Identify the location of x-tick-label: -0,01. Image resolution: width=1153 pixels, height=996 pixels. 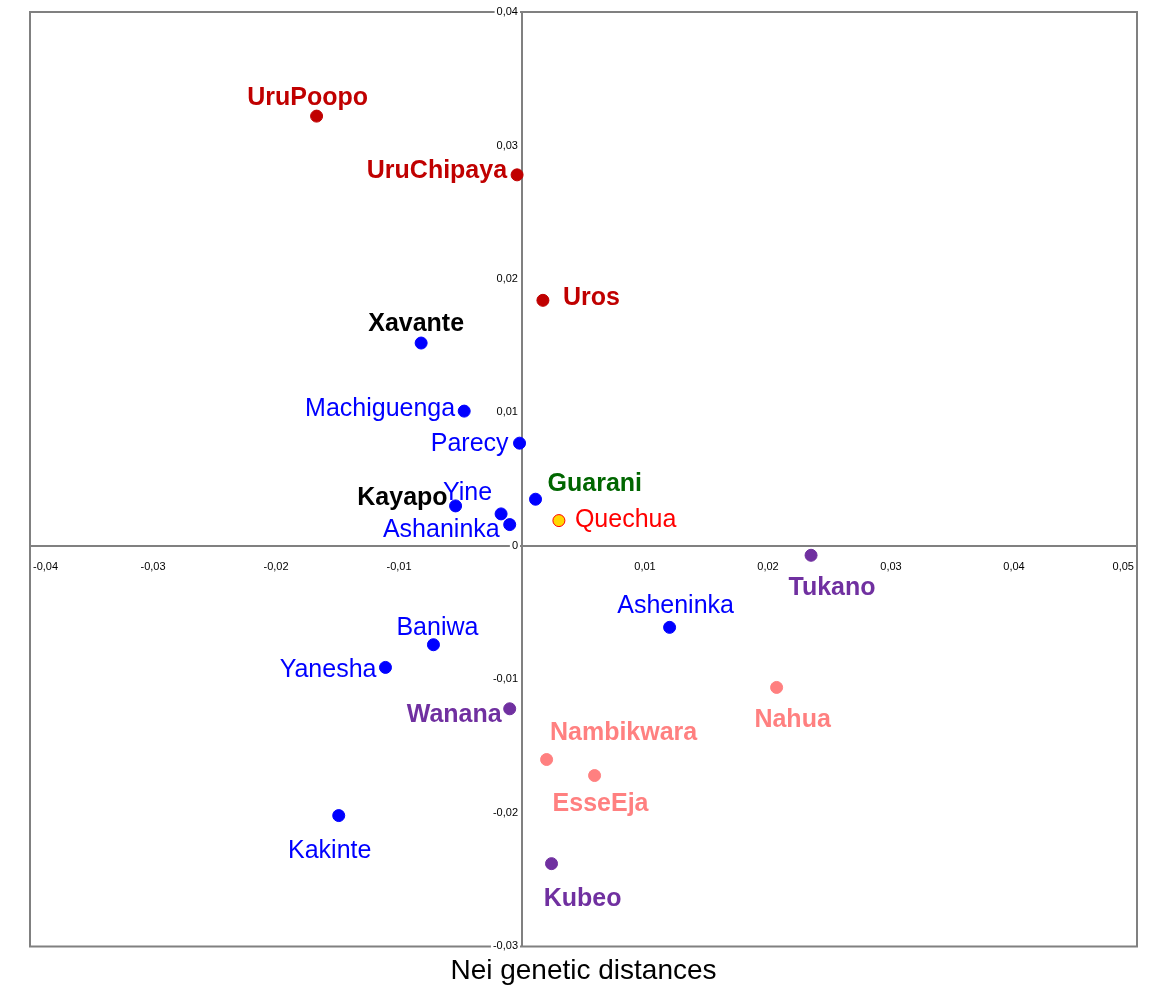
(399, 566).